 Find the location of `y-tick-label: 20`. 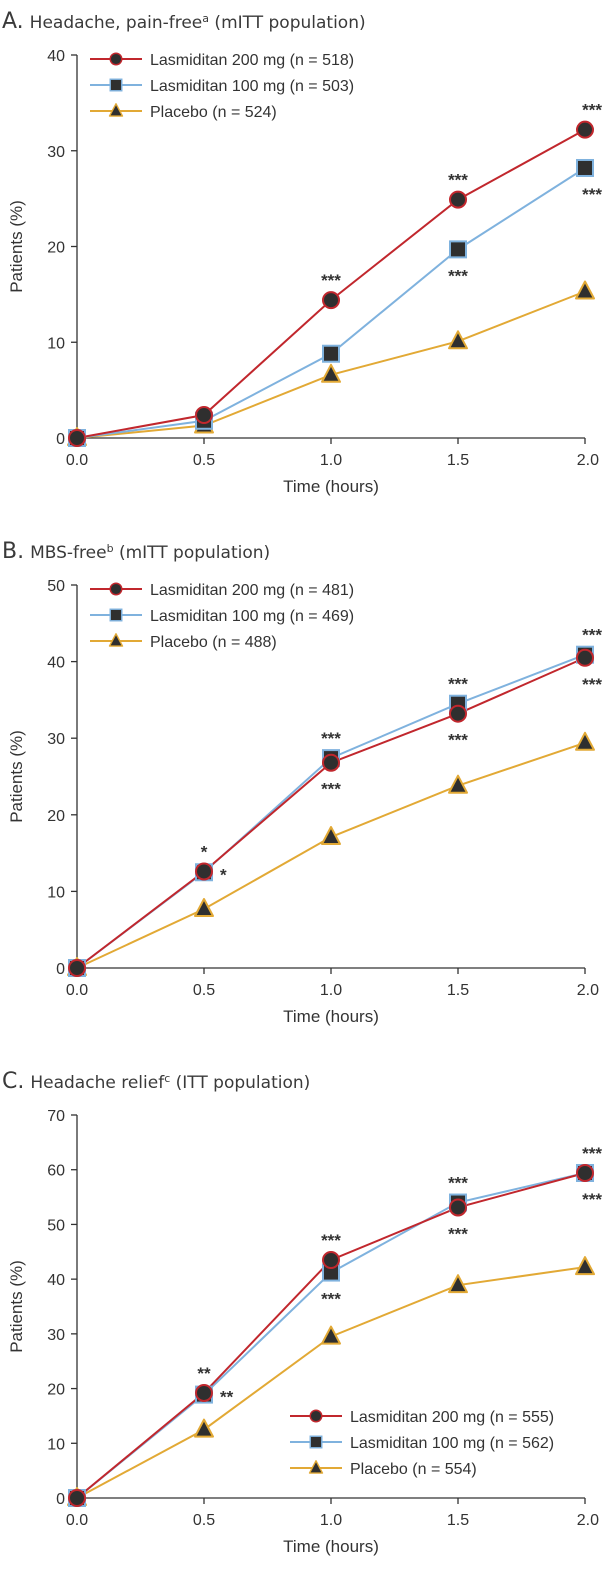

y-tick-label: 20 is located at coordinates (56, 248).